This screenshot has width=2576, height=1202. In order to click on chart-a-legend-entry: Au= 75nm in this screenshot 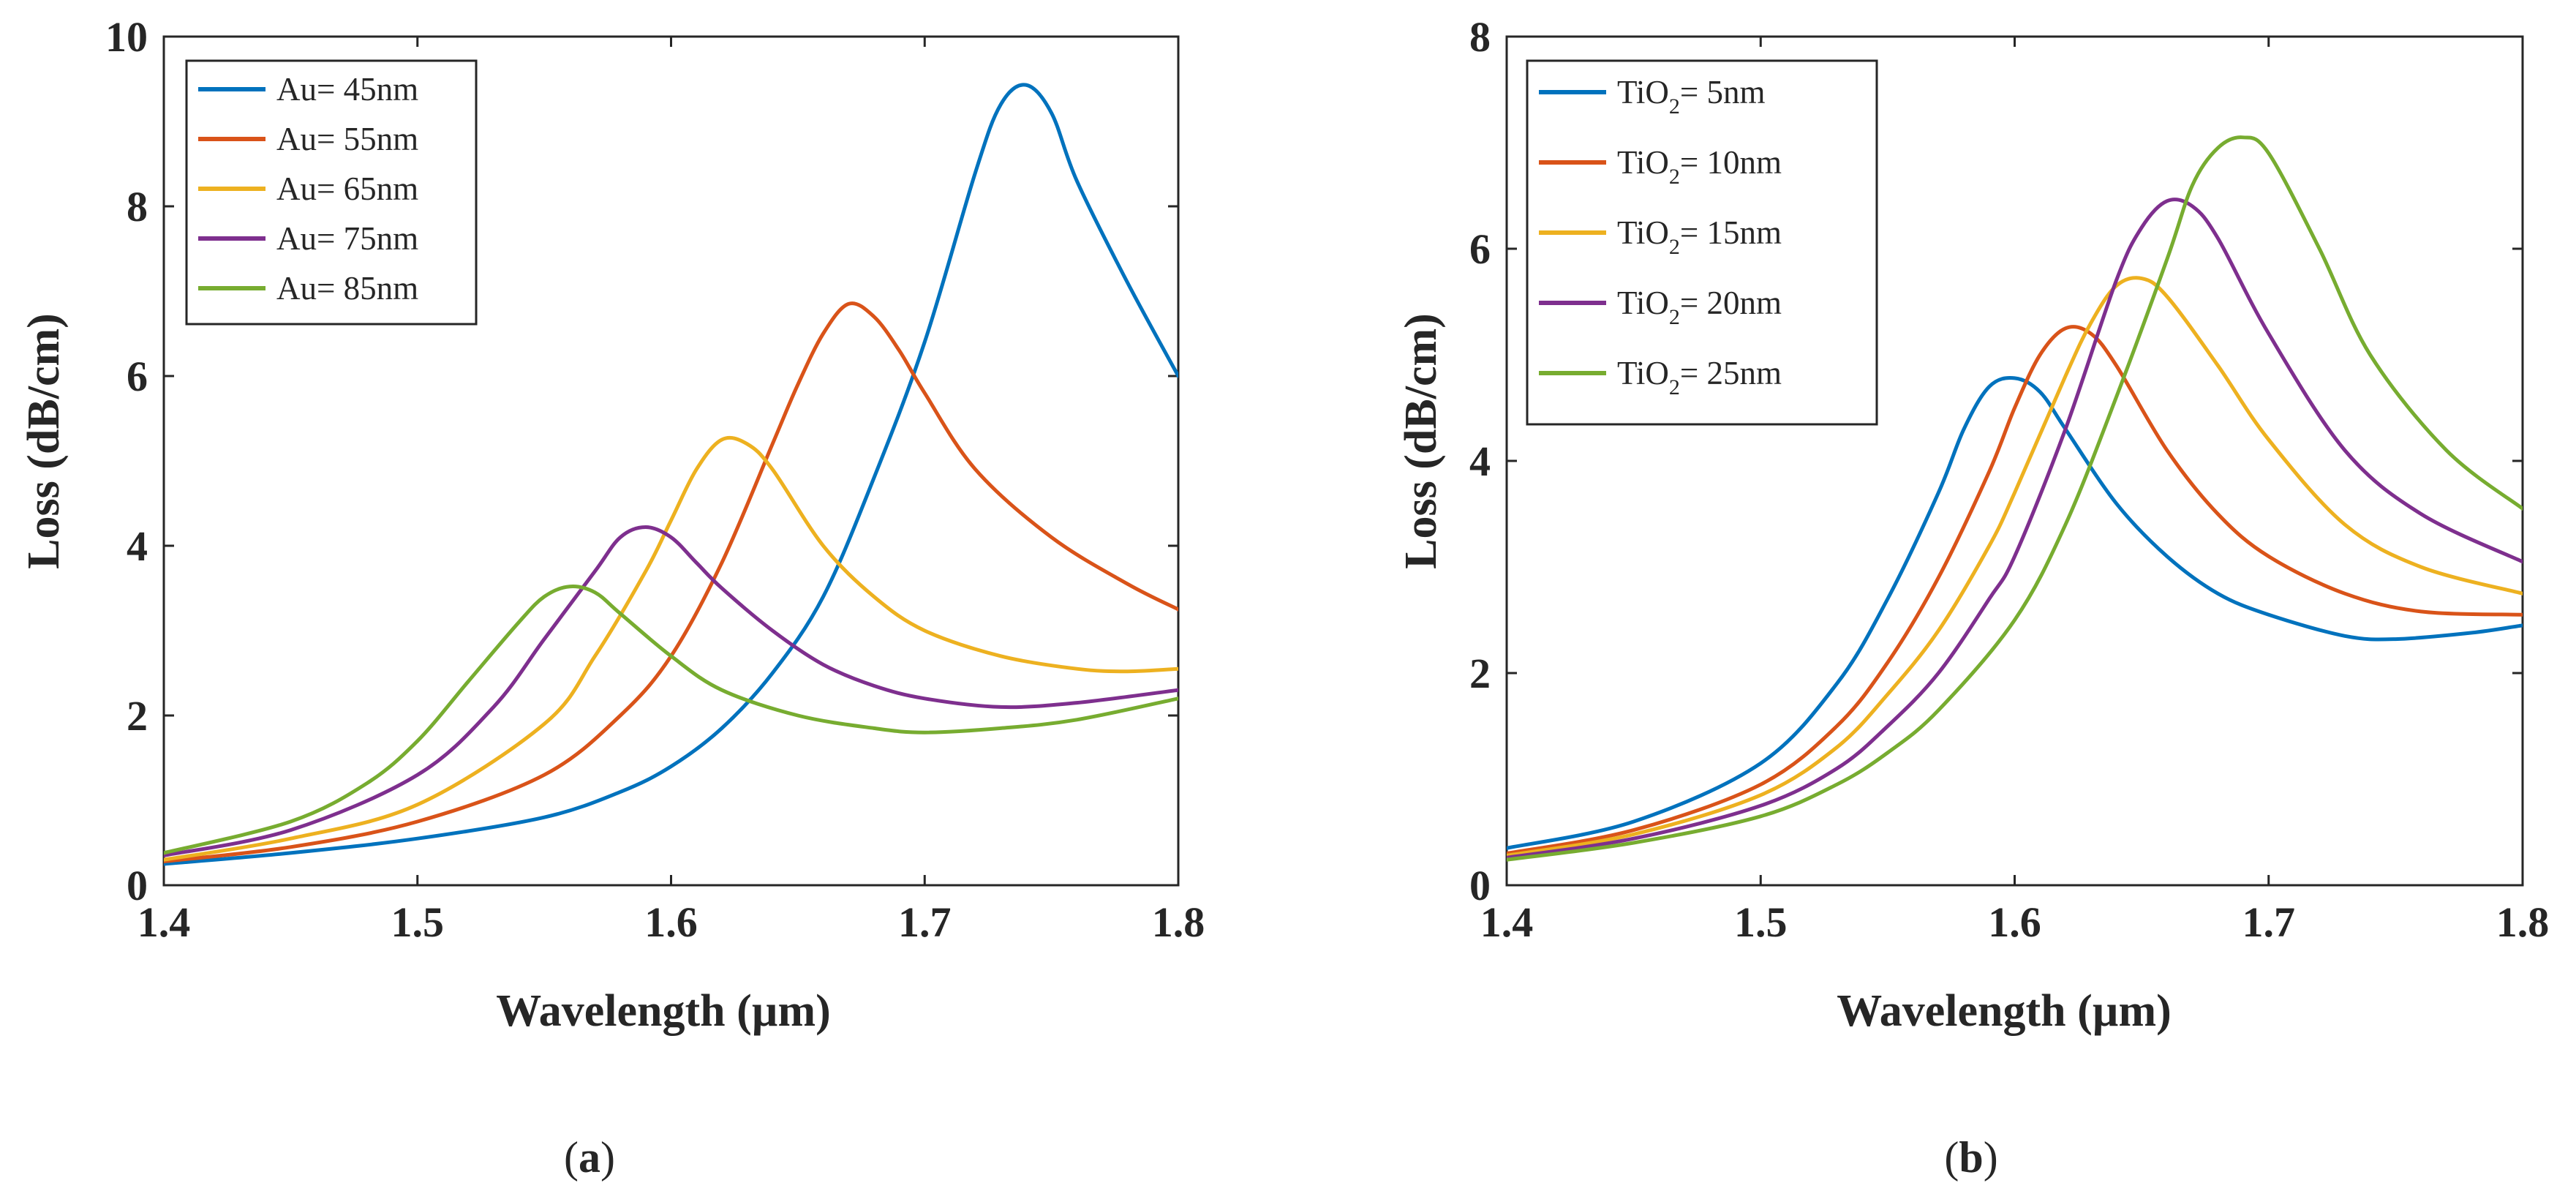, I will do `click(347, 238)`.